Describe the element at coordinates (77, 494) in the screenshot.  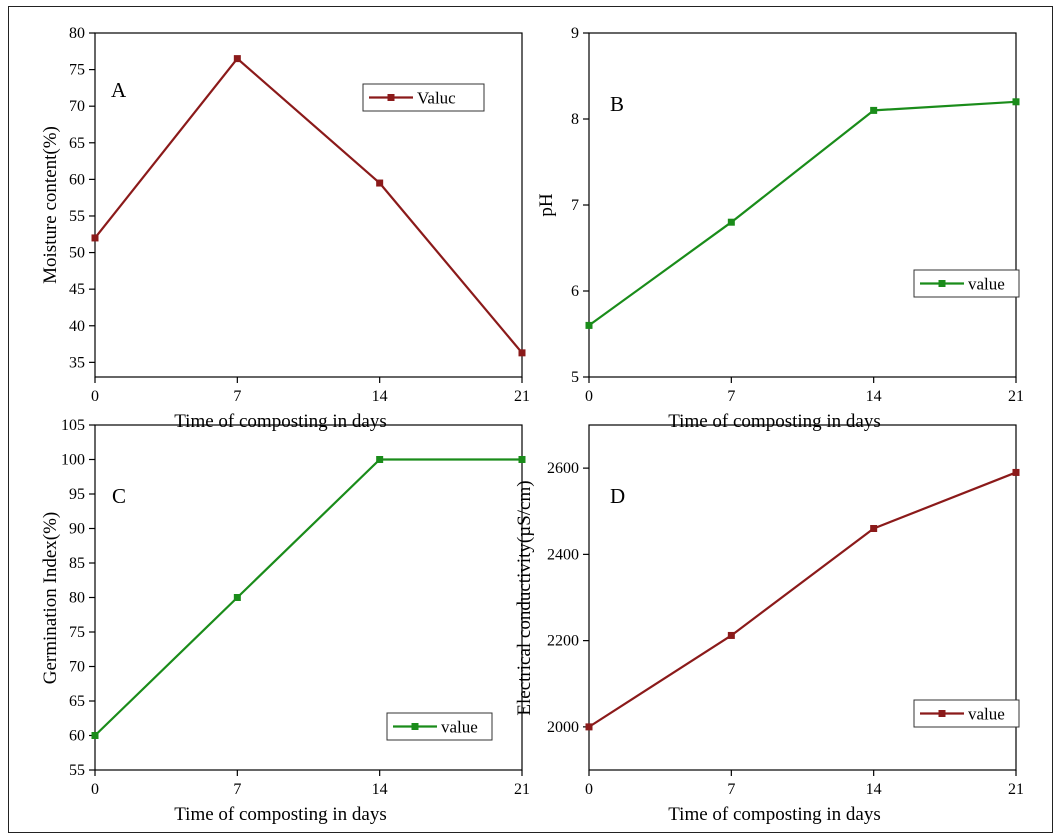
I see `y-tick-label: 95` at that location.